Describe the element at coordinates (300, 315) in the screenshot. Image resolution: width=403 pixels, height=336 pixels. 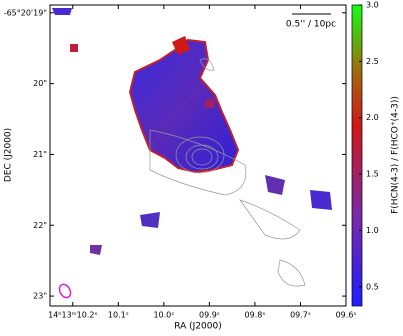
I see `x-tick-label: 09.7ˢ` at that location.